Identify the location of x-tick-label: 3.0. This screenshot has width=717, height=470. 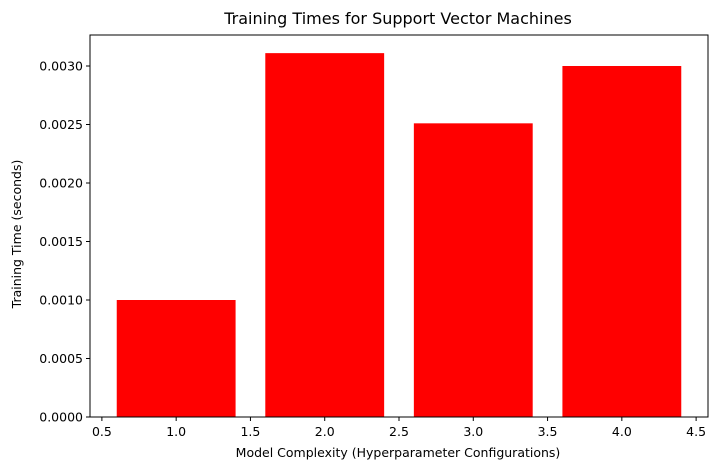
(473, 431).